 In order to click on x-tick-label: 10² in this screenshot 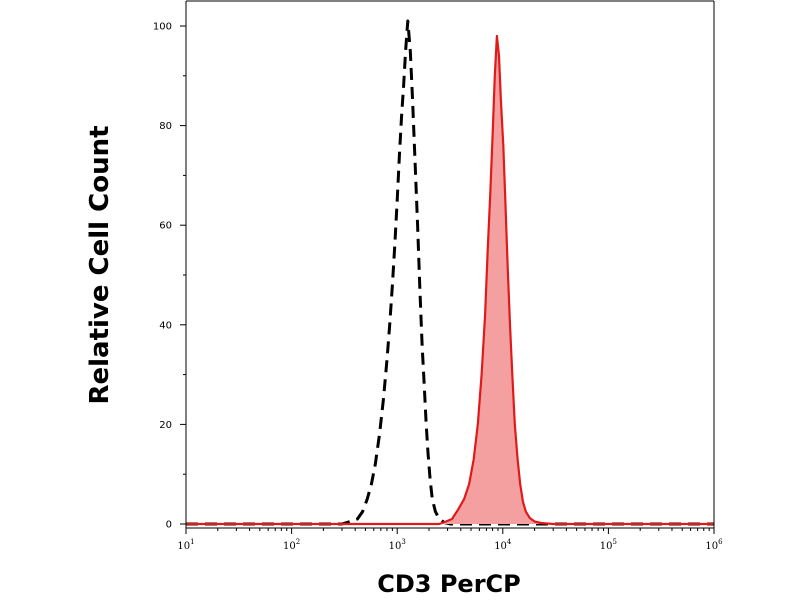, I will do `click(291, 545)`.